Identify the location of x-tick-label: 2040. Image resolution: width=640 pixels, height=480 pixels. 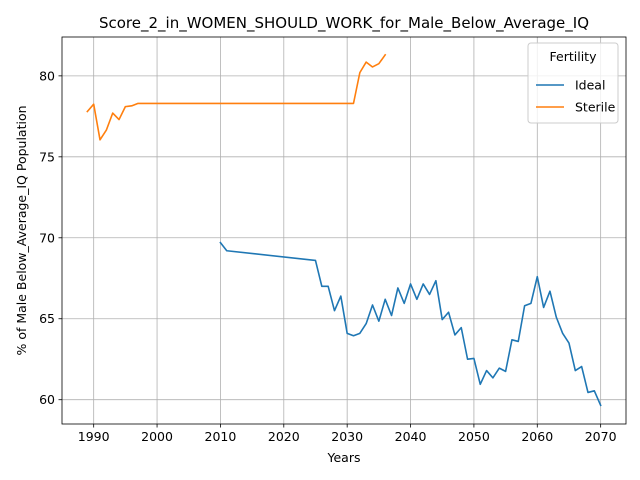
(411, 436).